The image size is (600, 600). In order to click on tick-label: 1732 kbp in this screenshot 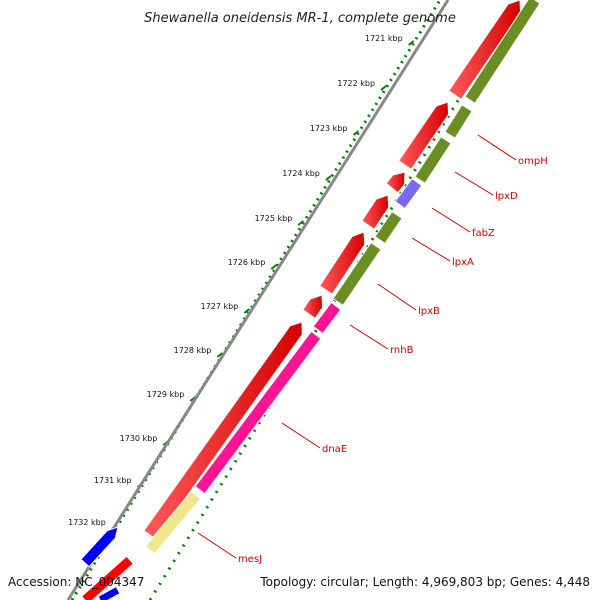, I will do `click(87, 522)`.